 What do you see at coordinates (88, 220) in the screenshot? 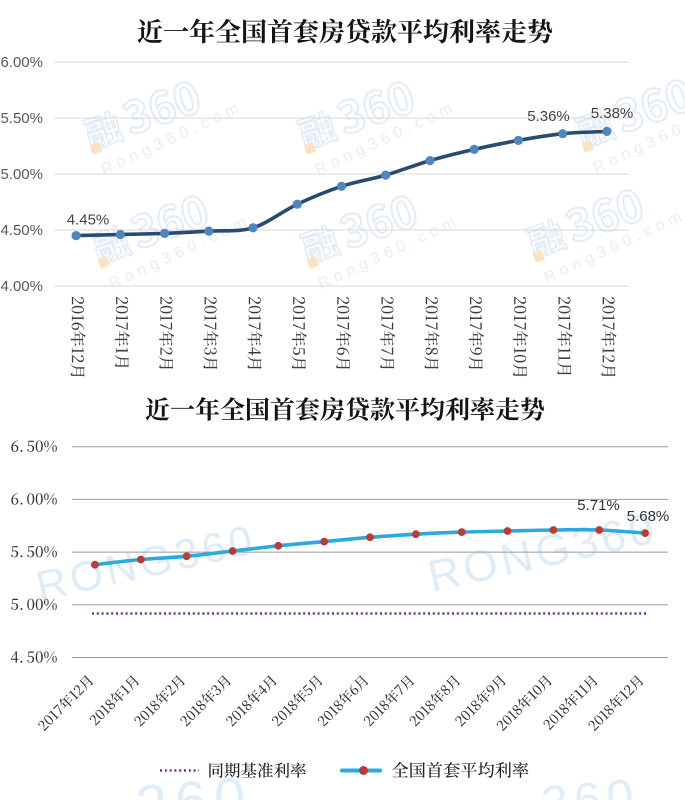
I see `svg-text: 4.45%` at bounding box center [88, 220].